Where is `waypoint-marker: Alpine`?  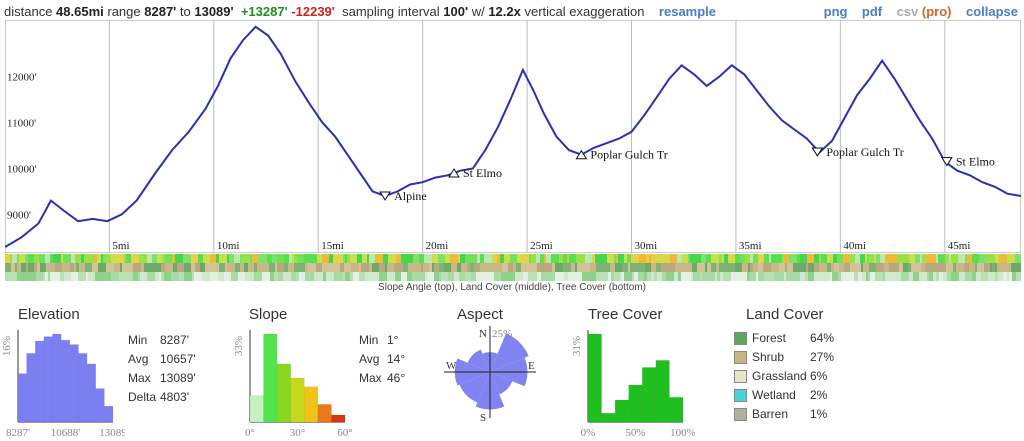 waypoint-marker: Alpine is located at coordinates (403, 196).